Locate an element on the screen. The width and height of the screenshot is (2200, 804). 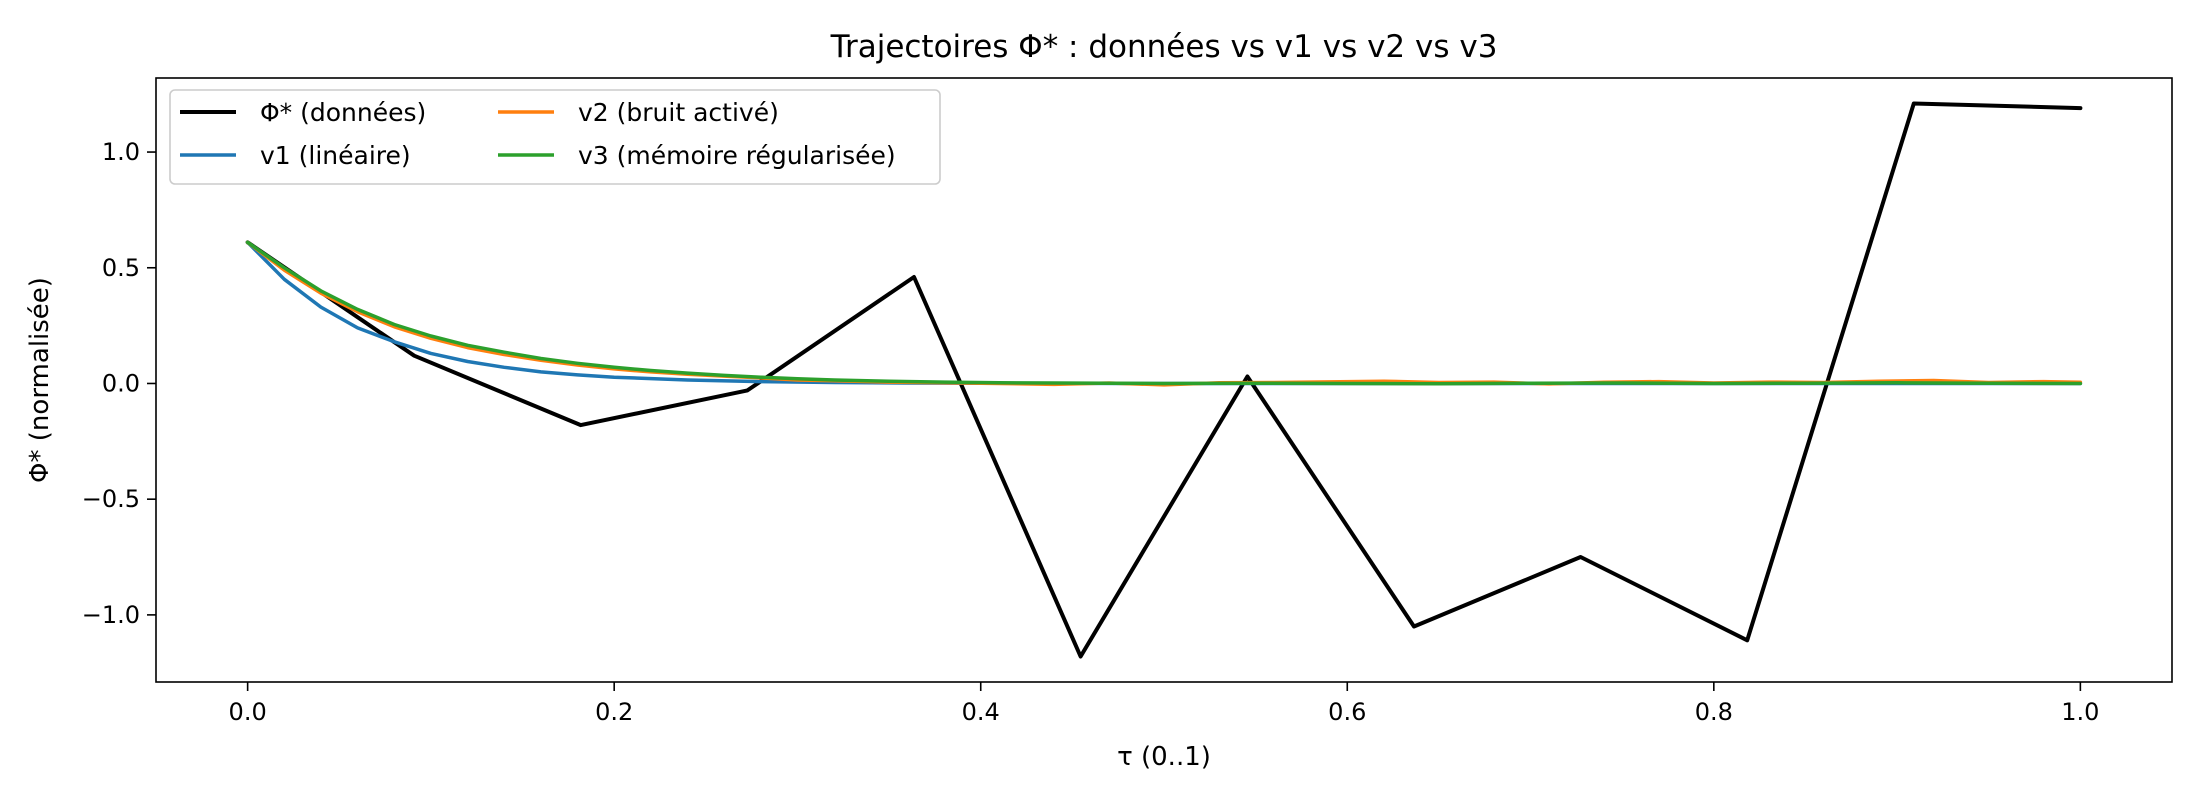
legend-label-1: Φ* (données) is located at coordinates (343, 112).